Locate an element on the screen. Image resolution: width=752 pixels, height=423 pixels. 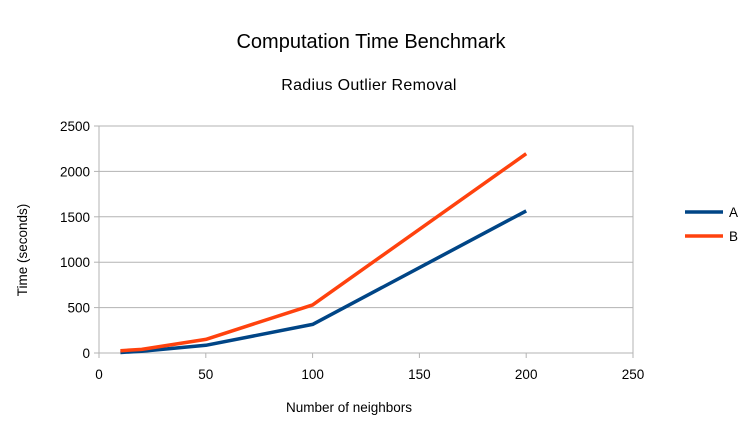
y-tick-label: 0 is located at coordinates (86, 353).